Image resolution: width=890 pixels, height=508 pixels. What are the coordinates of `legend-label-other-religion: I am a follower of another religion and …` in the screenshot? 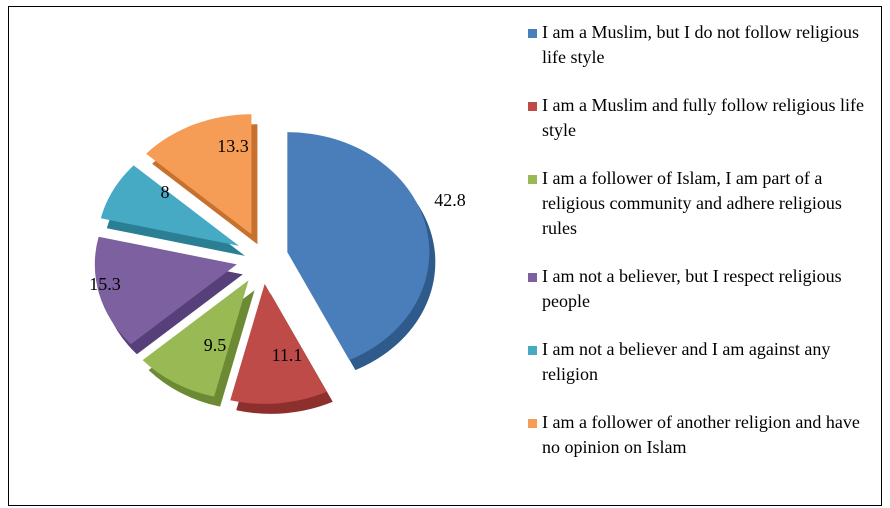 It's located at (701, 434).